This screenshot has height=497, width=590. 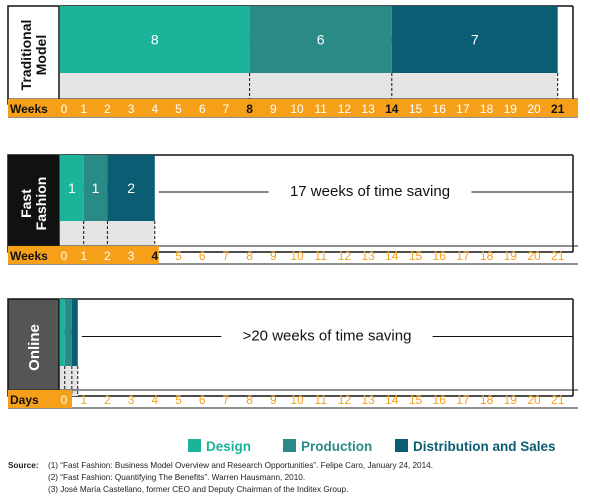 What do you see at coordinates (534, 256) in the screenshot?
I see `panel-2-tick-20: 20` at bounding box center [534, 256].